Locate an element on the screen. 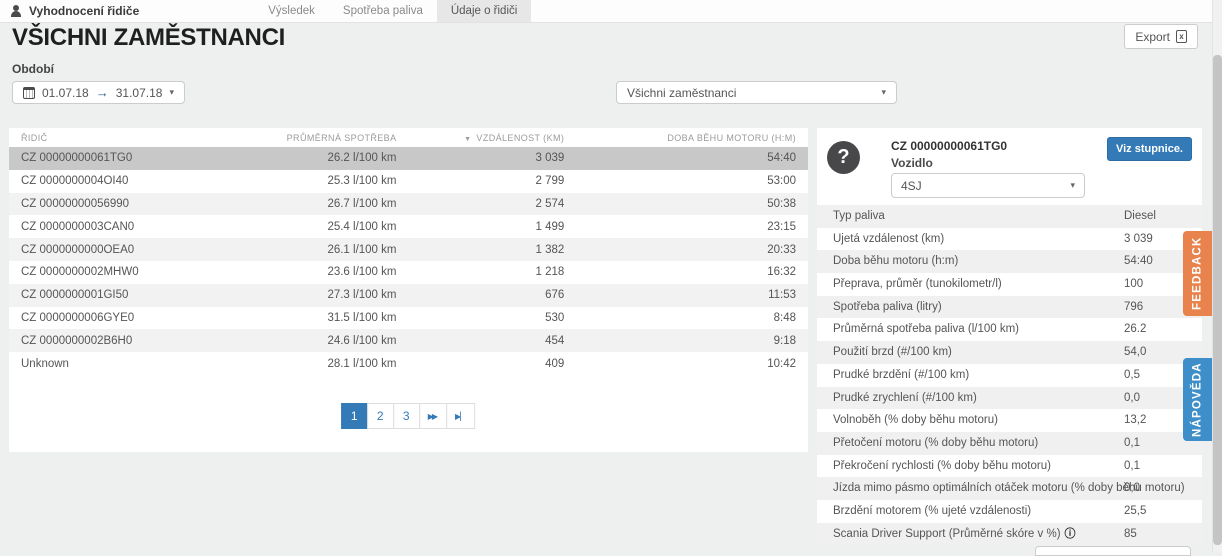 This screenshot has height=556, width=1222. scrollbar-thumb is located at coordinates (1217, 300).